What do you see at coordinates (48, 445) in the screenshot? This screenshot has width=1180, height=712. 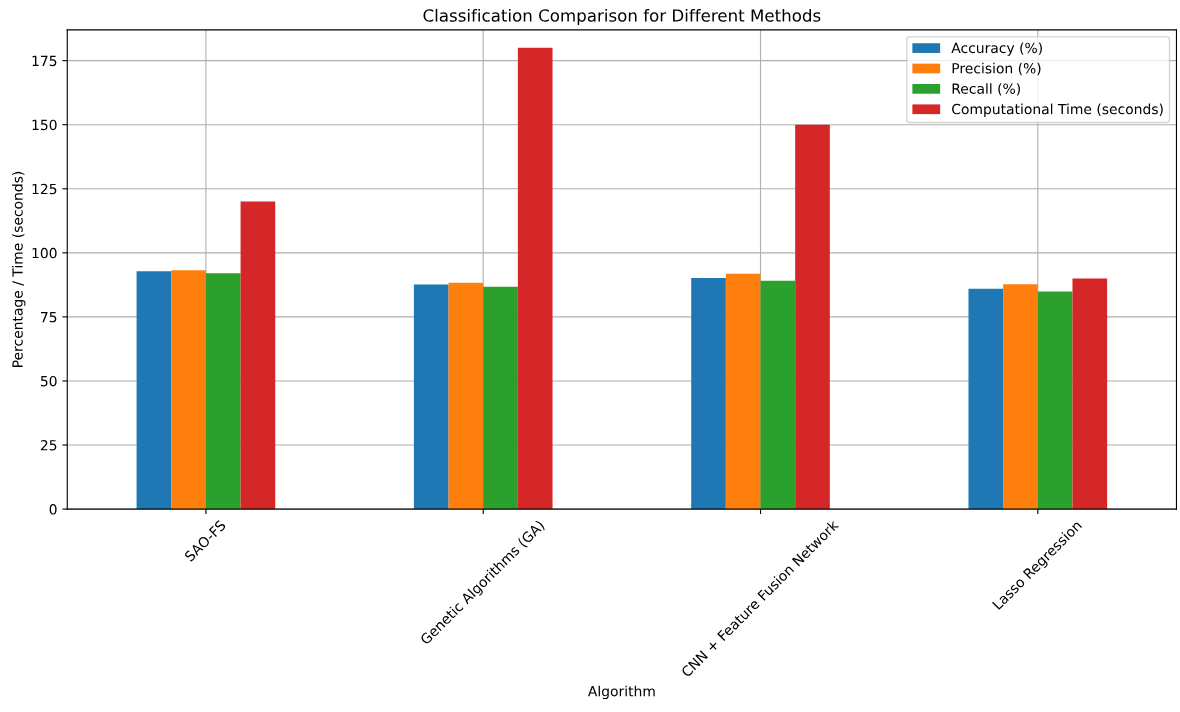 I see `y-tick-label: 25` at bounding box center [48, 445].